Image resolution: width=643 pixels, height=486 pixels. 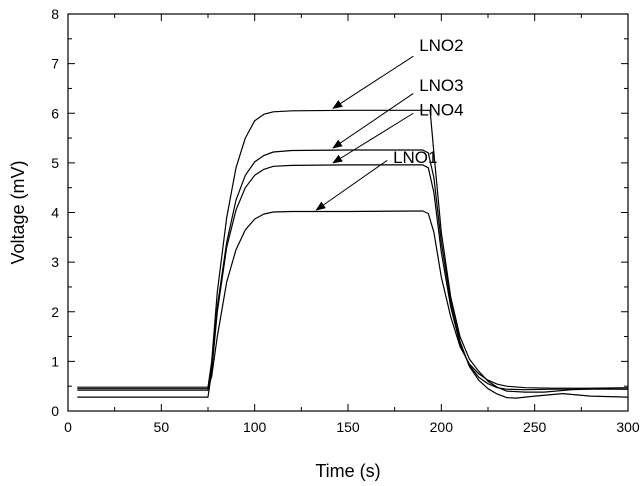 What do you see at coordinates (255, 427) in the screenshot?
I see `x-tick-label: 100` at bounding box center [255, 427].